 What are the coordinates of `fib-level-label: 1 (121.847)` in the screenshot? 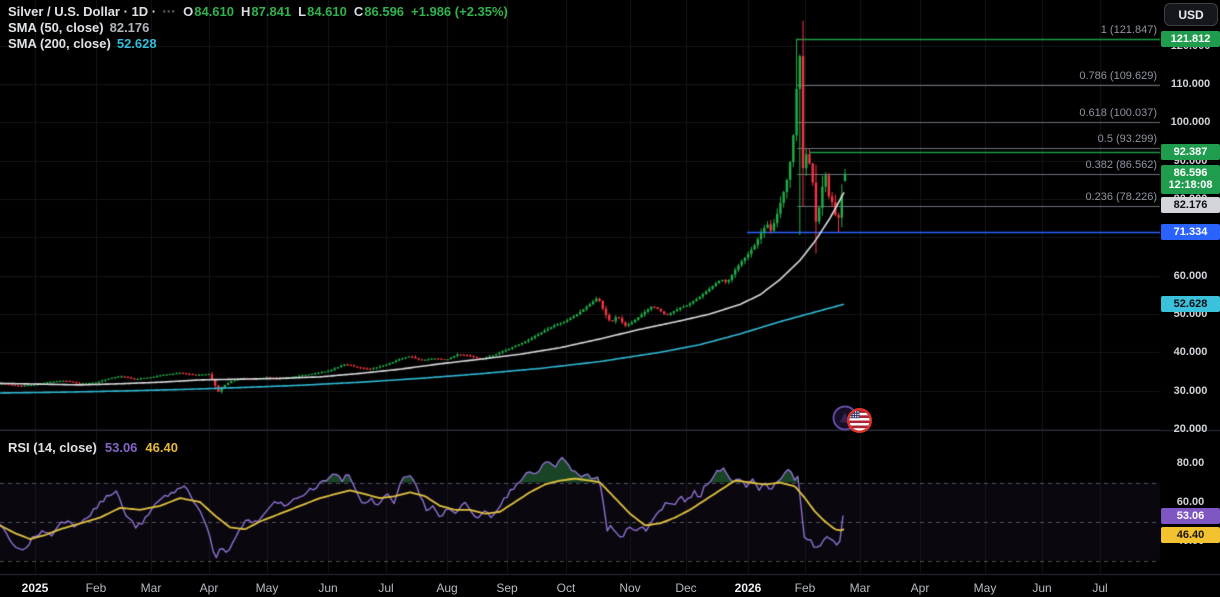 It's located at (1128, 29).